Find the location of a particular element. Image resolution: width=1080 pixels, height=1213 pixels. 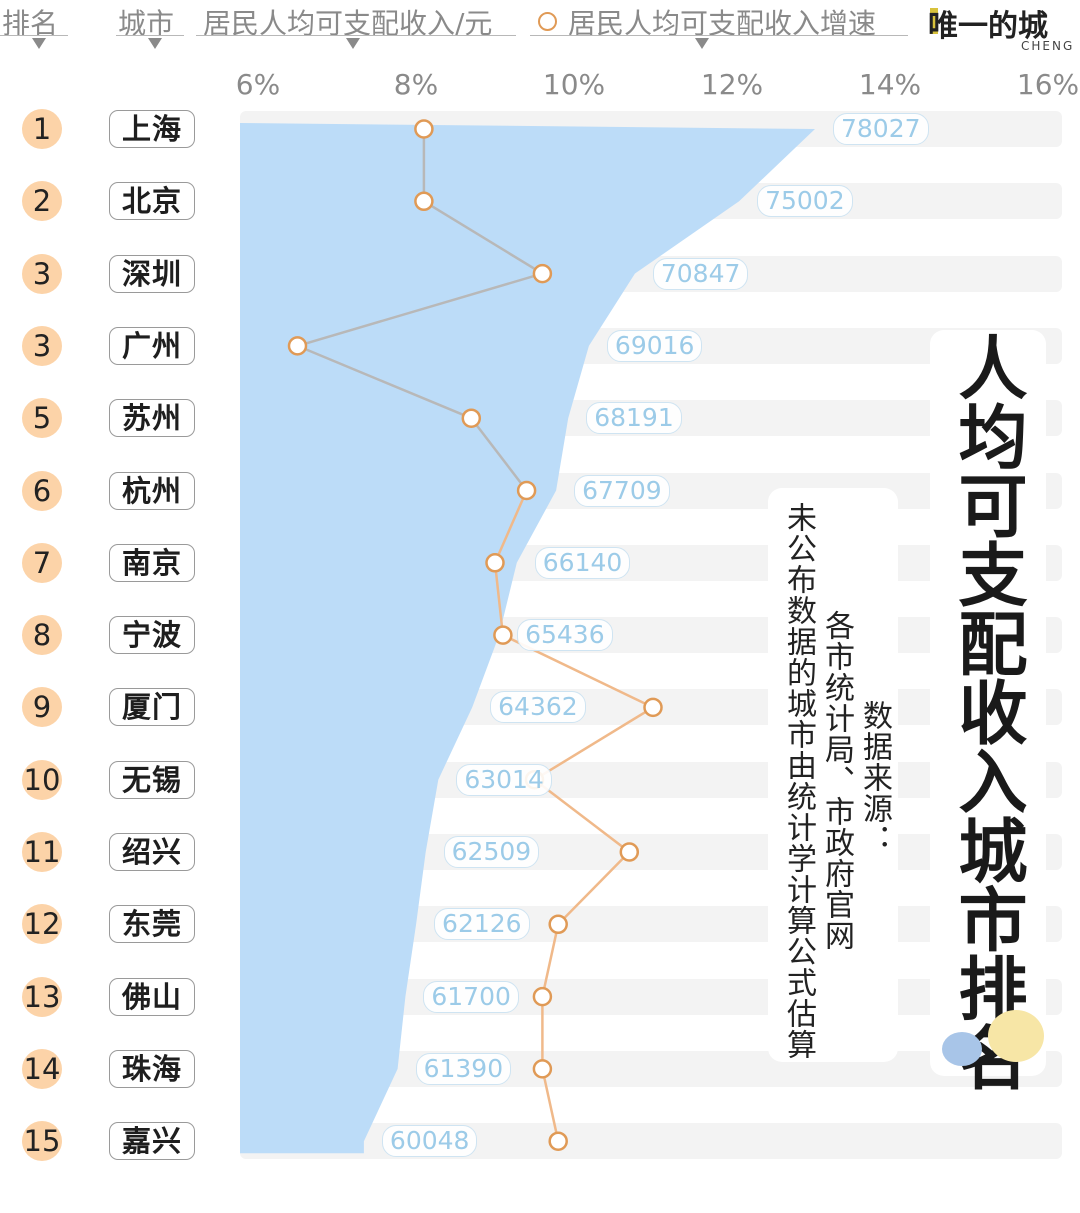

rank-header-underline is located at coordinates (34, 35).